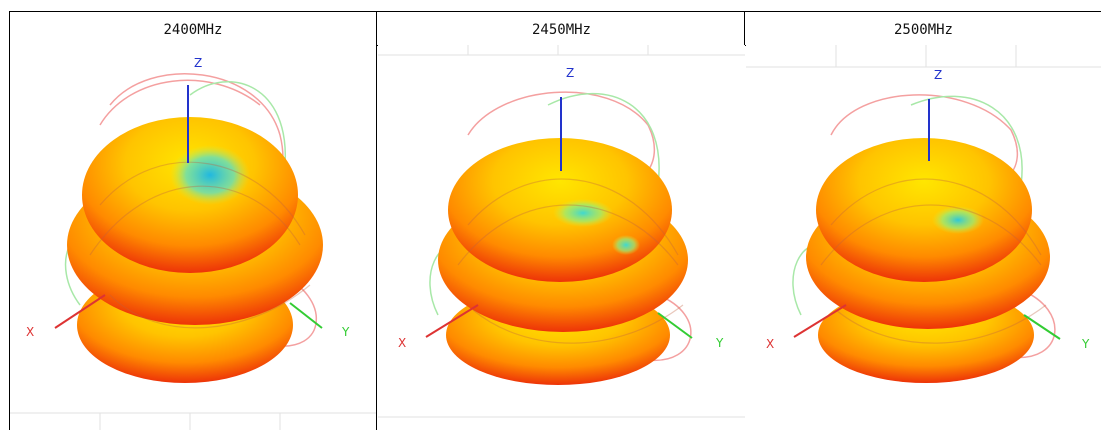 The width and height of the screenshot is (1101, 430). I want to click on table-left-border, so click(9, 220).